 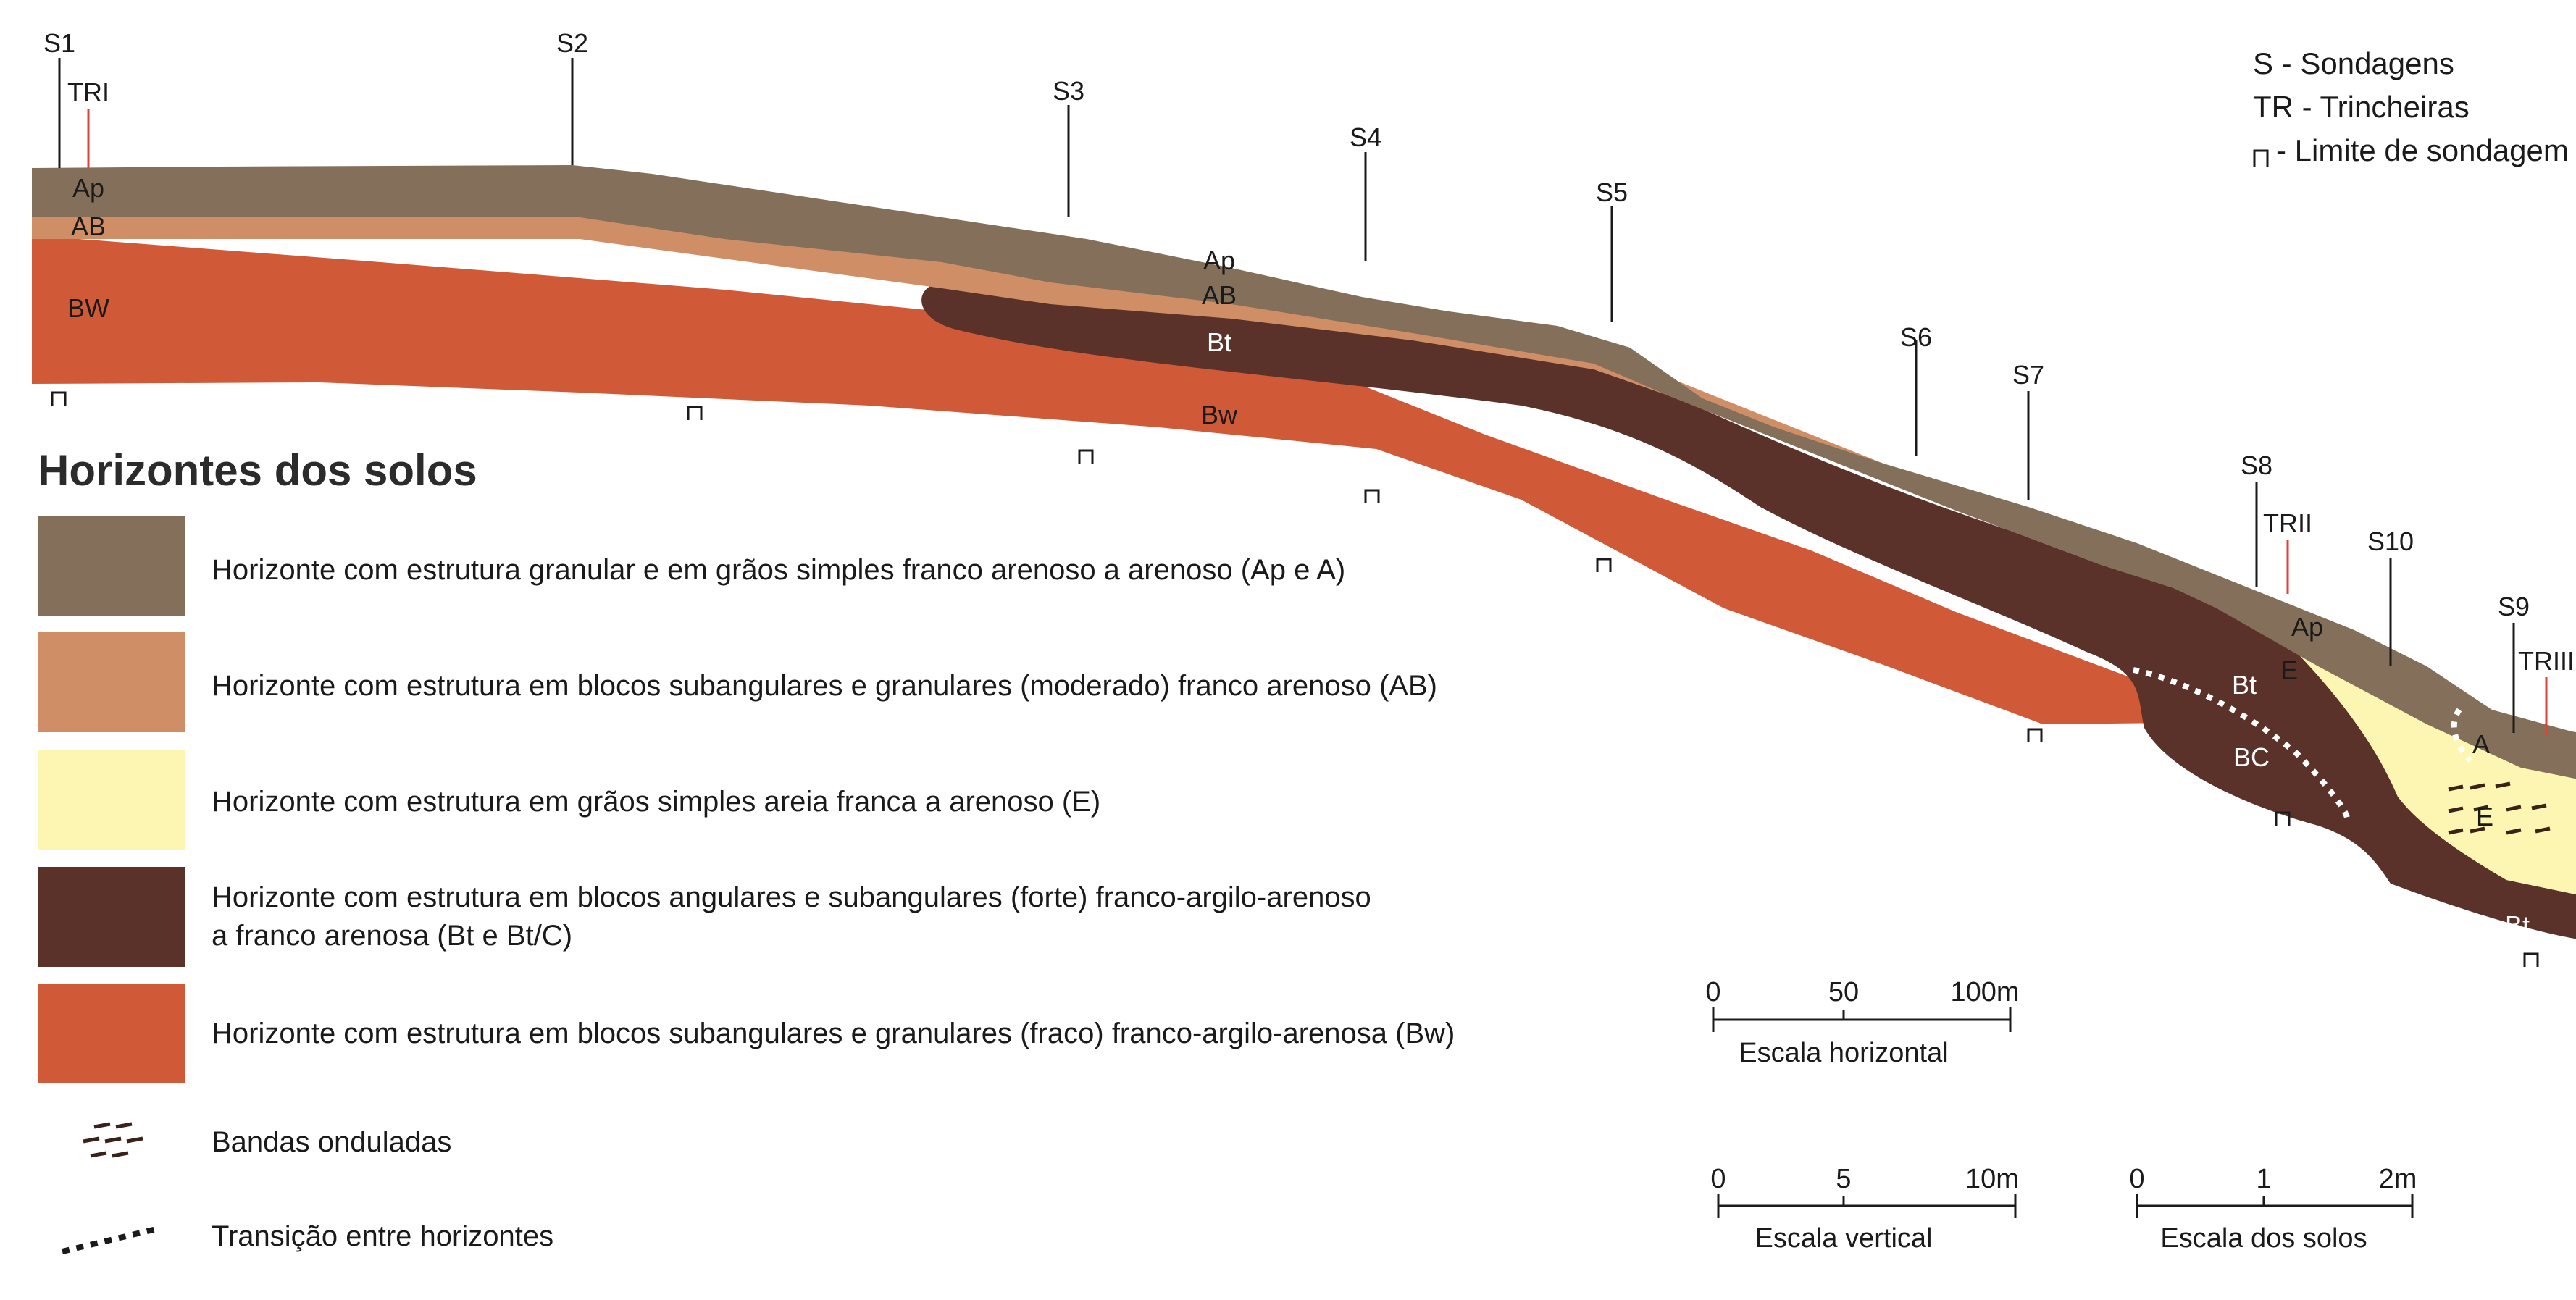 I want to click on scale-vertical-label: Escala vertical, so click(x=1844, y=1238).